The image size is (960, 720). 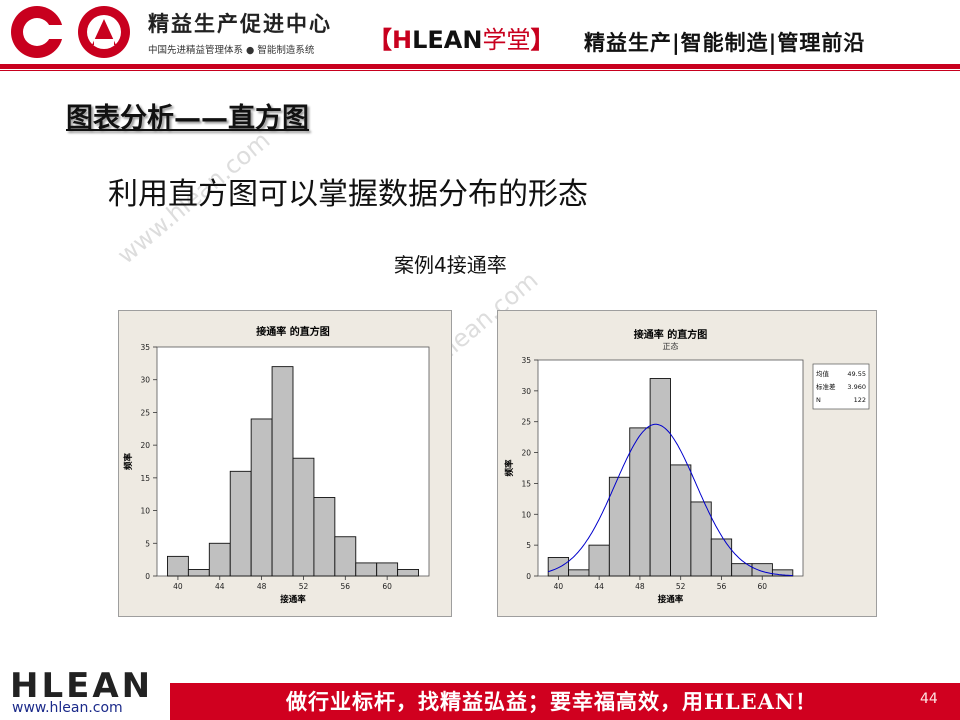 I want to click on footer-slogan: 做行业标杆，找精益弘益；要幸福高效，用HLEAN！, so click(x=552, y=701).